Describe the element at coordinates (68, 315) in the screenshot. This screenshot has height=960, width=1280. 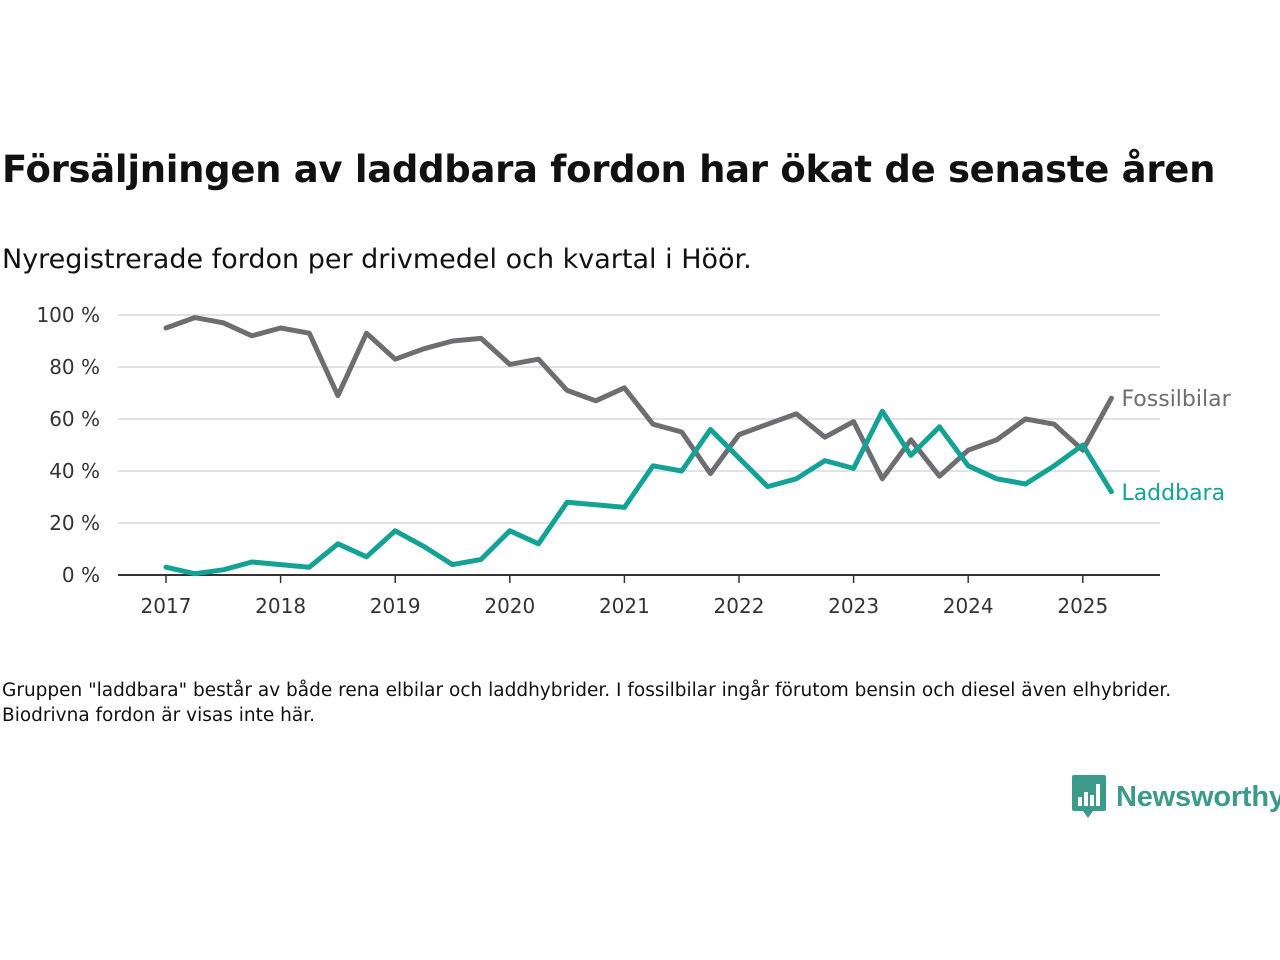
I see `y-tick-label: 100 %` at that location.